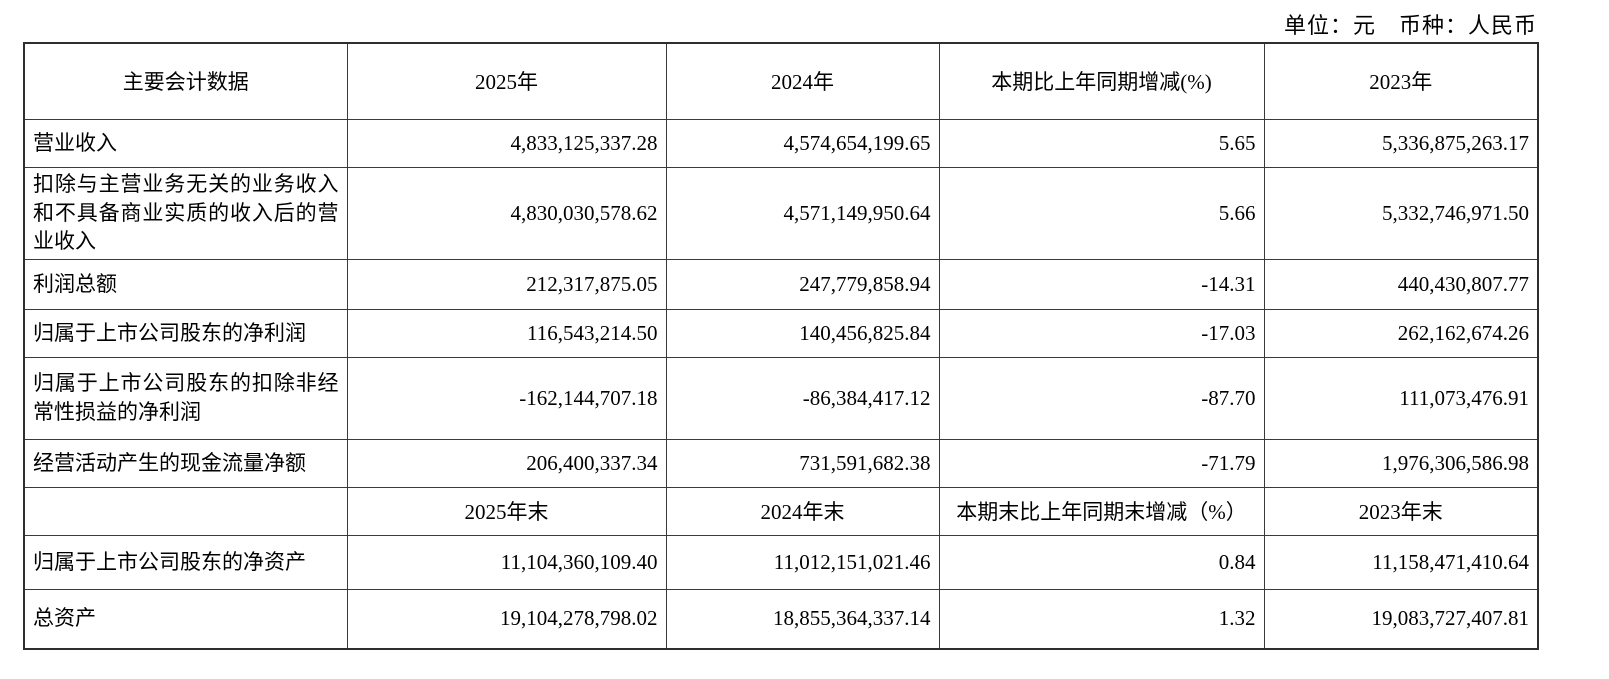  What do you see at coordinates (185, 333) in the screenshot?
I see `row-label: 归属于上市公司股东的净利润` at bounding box center [185, 333].